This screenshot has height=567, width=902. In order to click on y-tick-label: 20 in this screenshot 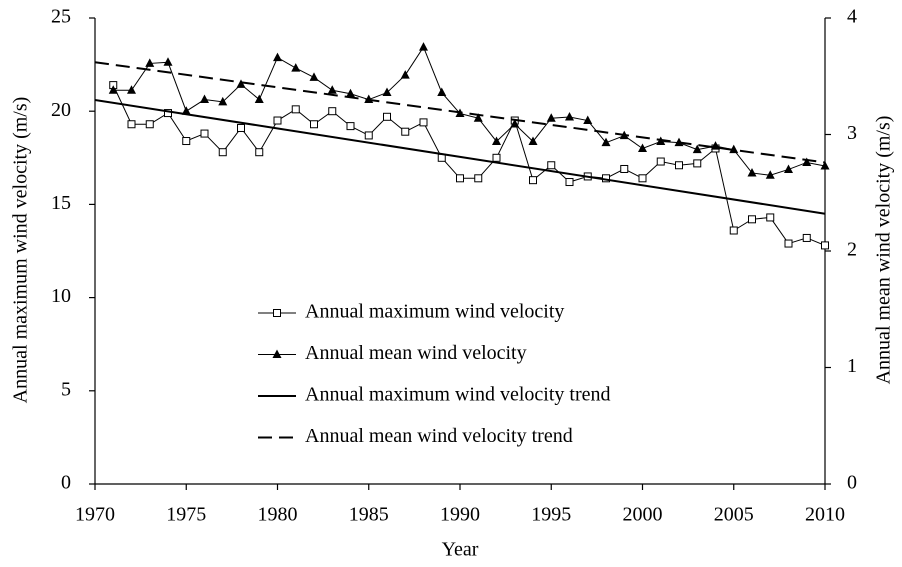, I will do `click(61, 110)`.